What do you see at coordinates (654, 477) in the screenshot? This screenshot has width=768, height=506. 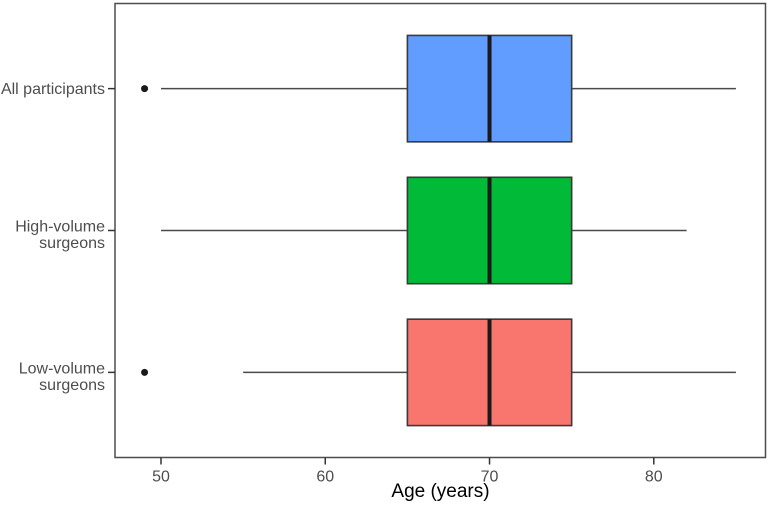 I see `x-tick-label-80: 80` at bounding box center [654, 477].